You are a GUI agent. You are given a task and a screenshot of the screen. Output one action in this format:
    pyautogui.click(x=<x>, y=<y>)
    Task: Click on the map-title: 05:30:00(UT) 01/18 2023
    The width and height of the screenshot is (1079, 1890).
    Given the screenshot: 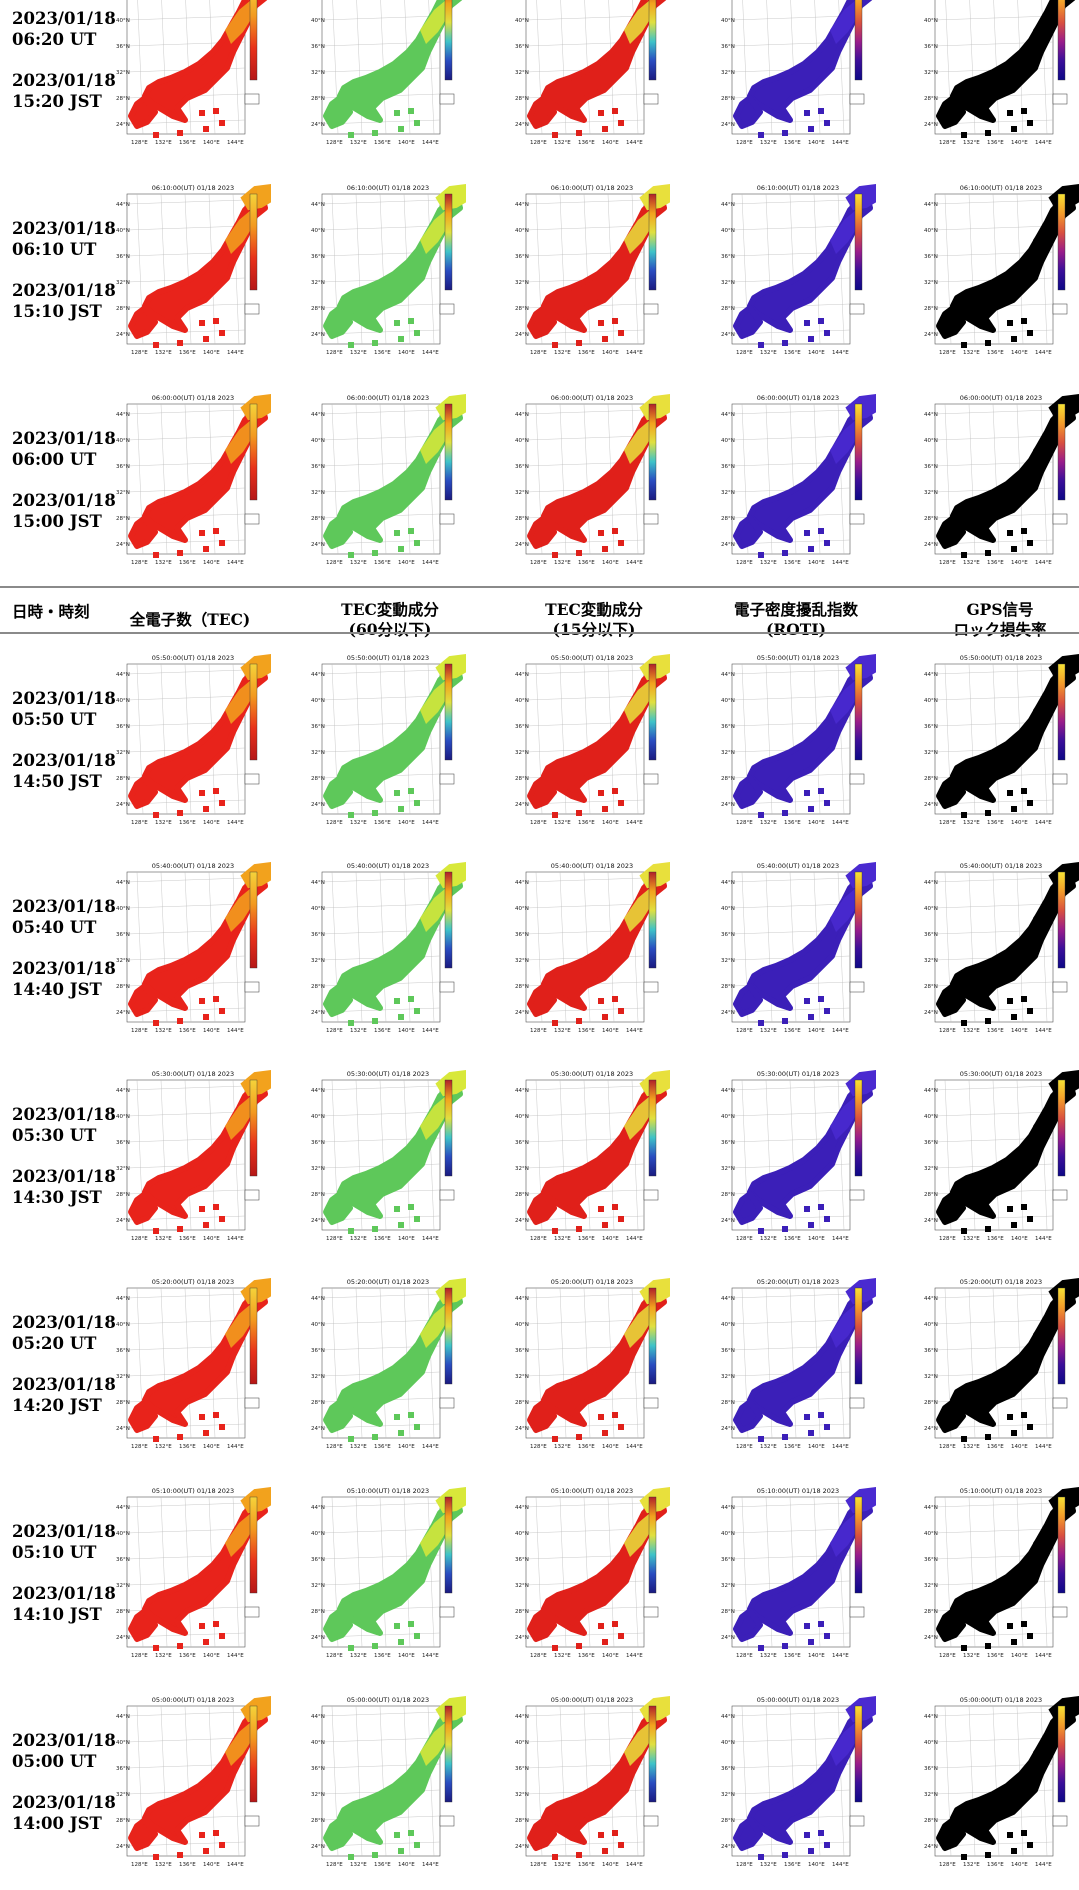 What is the action you would take?
    pyautogui.click(x=193, y=1074)
    